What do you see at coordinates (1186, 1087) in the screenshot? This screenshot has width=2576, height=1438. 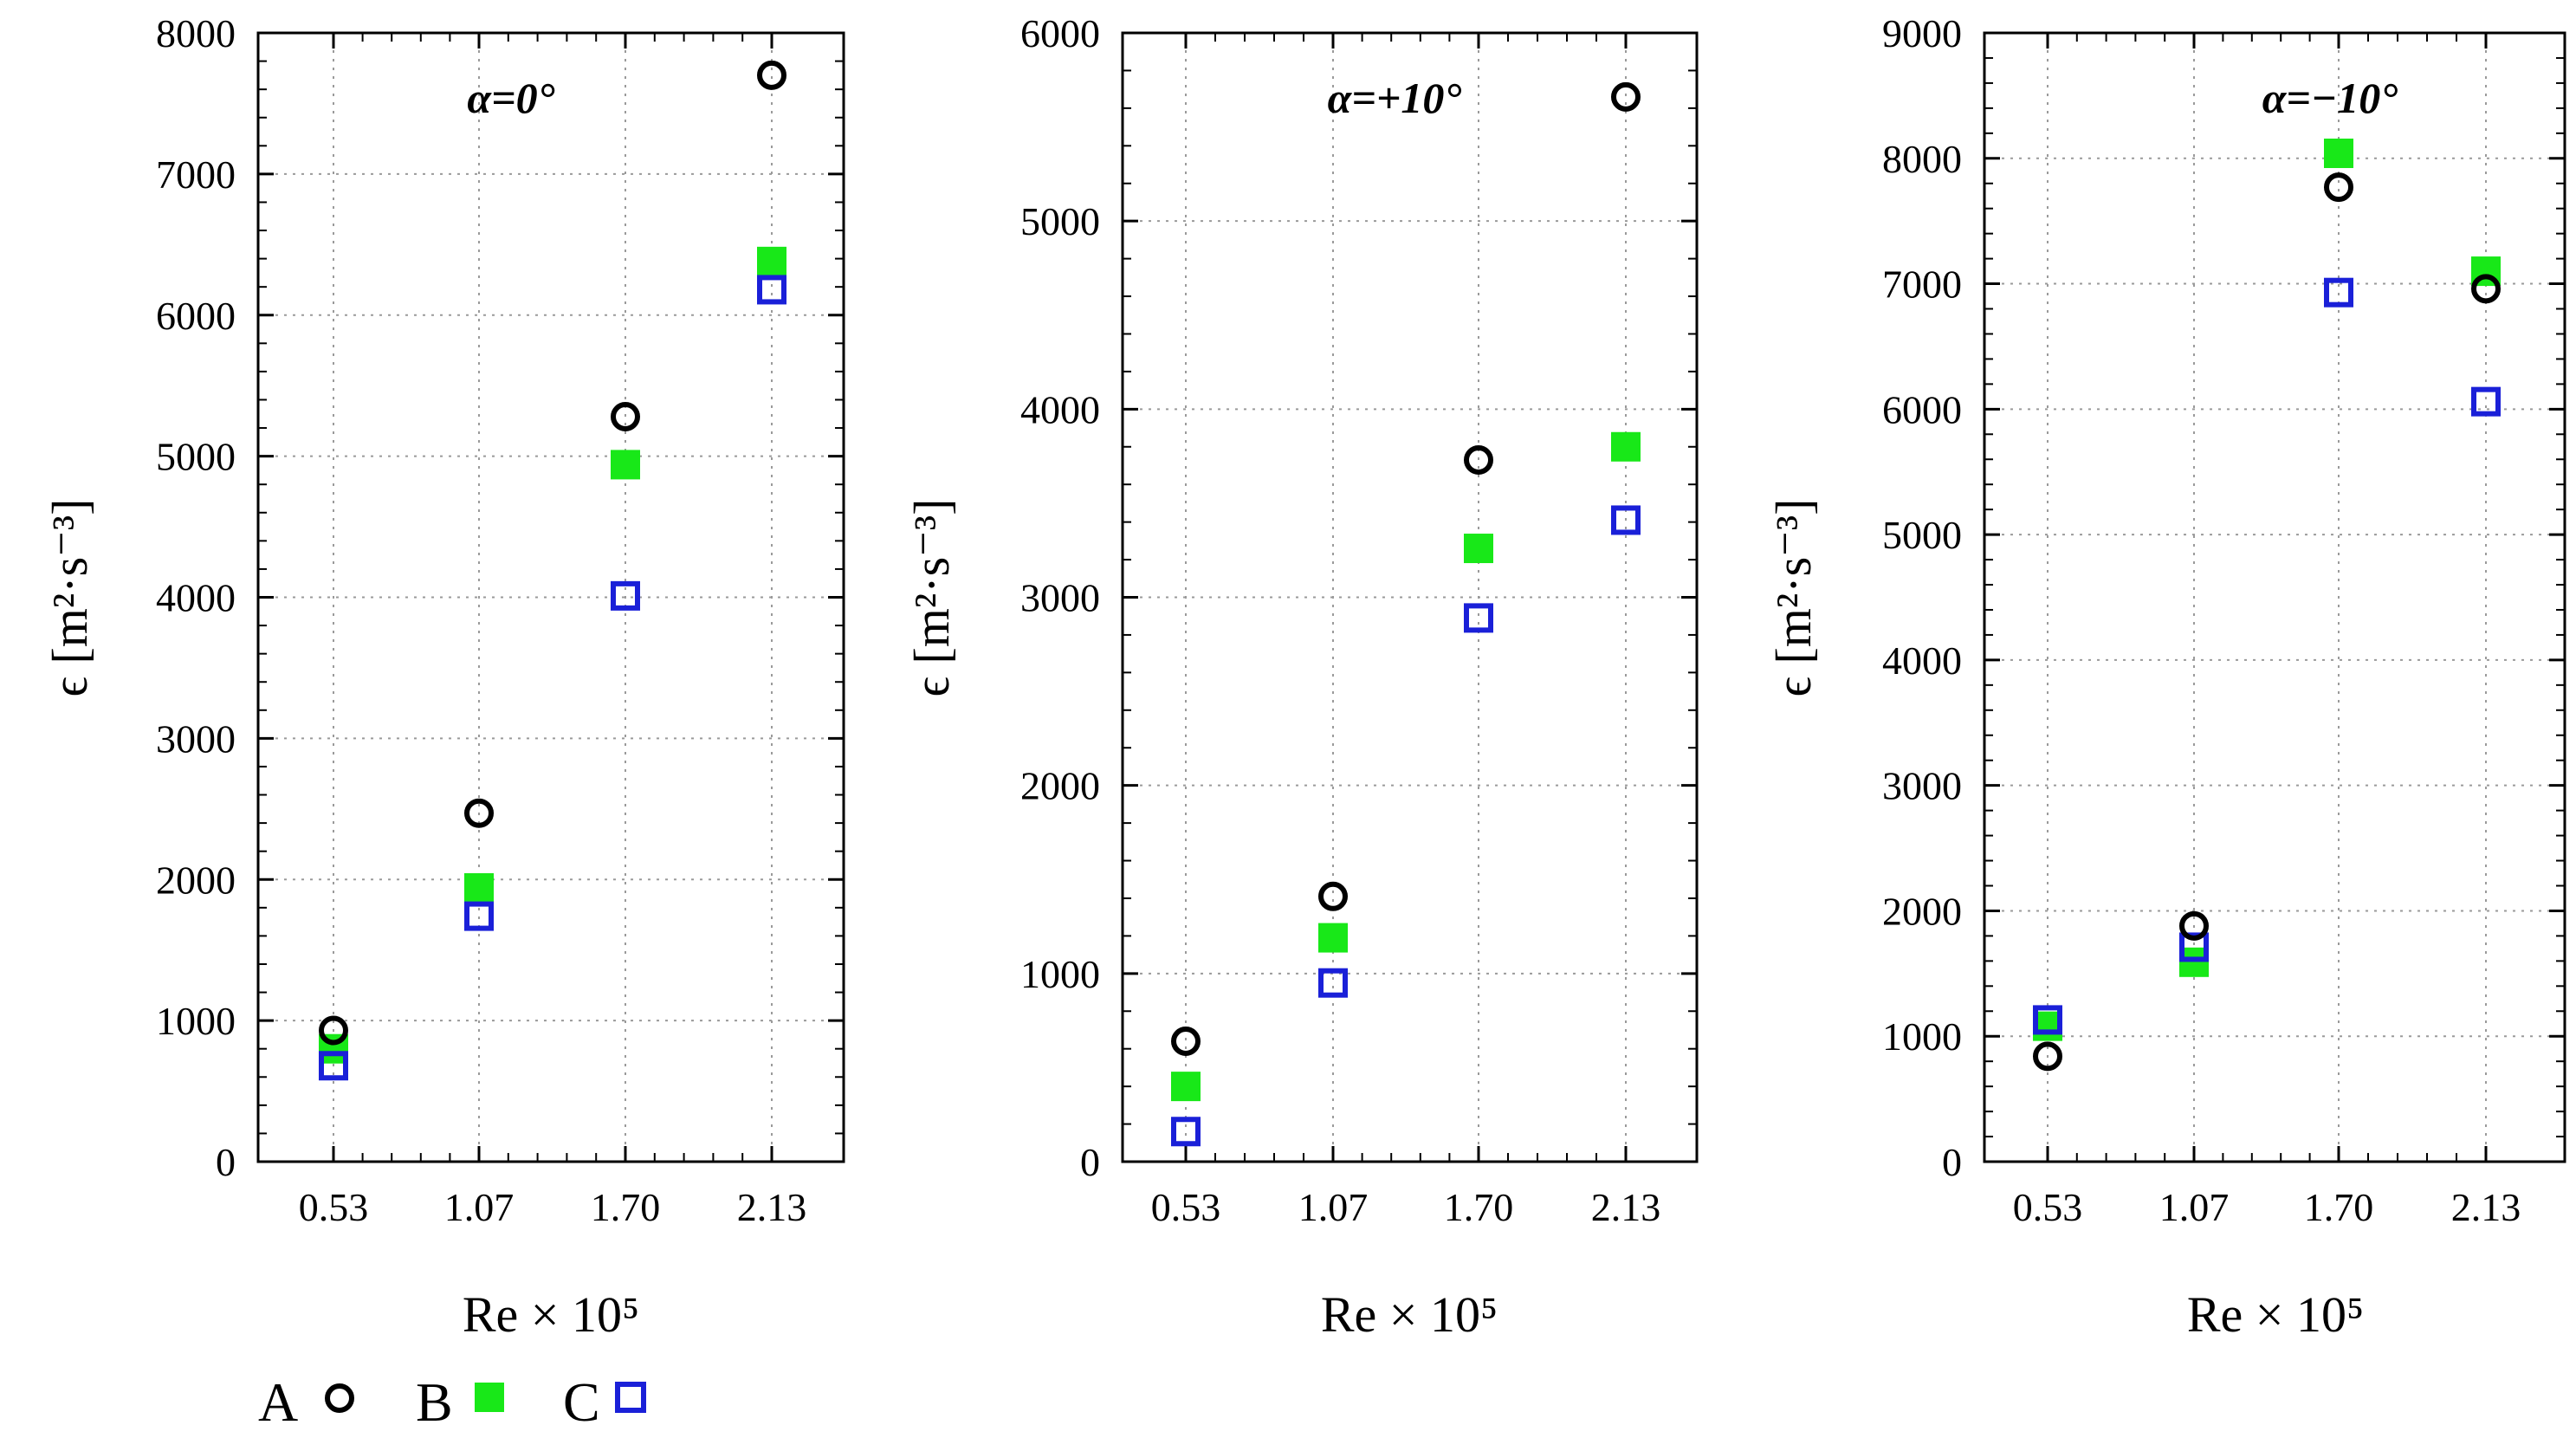 I see `point-B-0.53` at bounding box center [1186, 1087].